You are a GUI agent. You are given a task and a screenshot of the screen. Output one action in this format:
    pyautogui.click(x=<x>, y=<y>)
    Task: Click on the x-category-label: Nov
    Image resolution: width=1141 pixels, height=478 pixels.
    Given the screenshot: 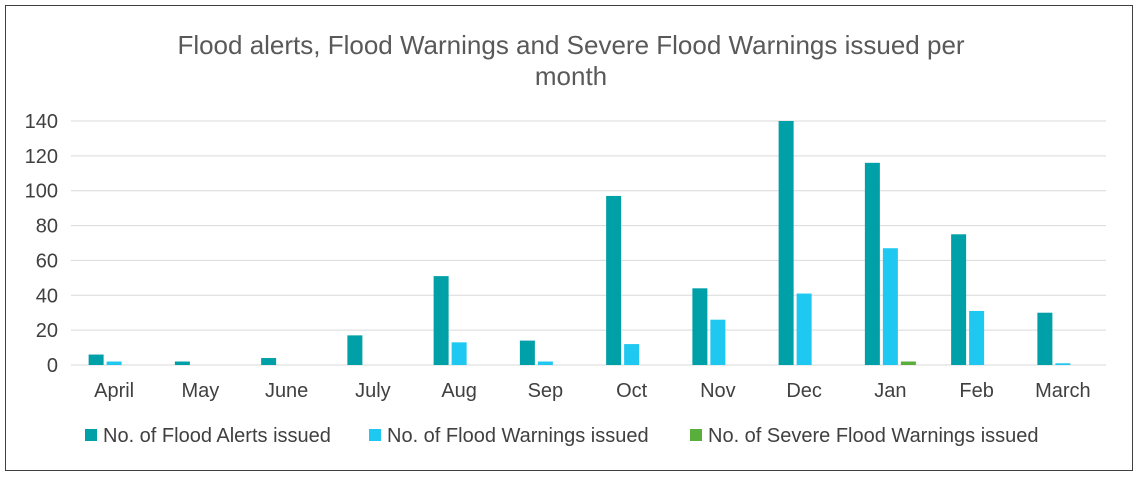 What is the action you would take?
    pyautogui.click(x=718, y=391)
    